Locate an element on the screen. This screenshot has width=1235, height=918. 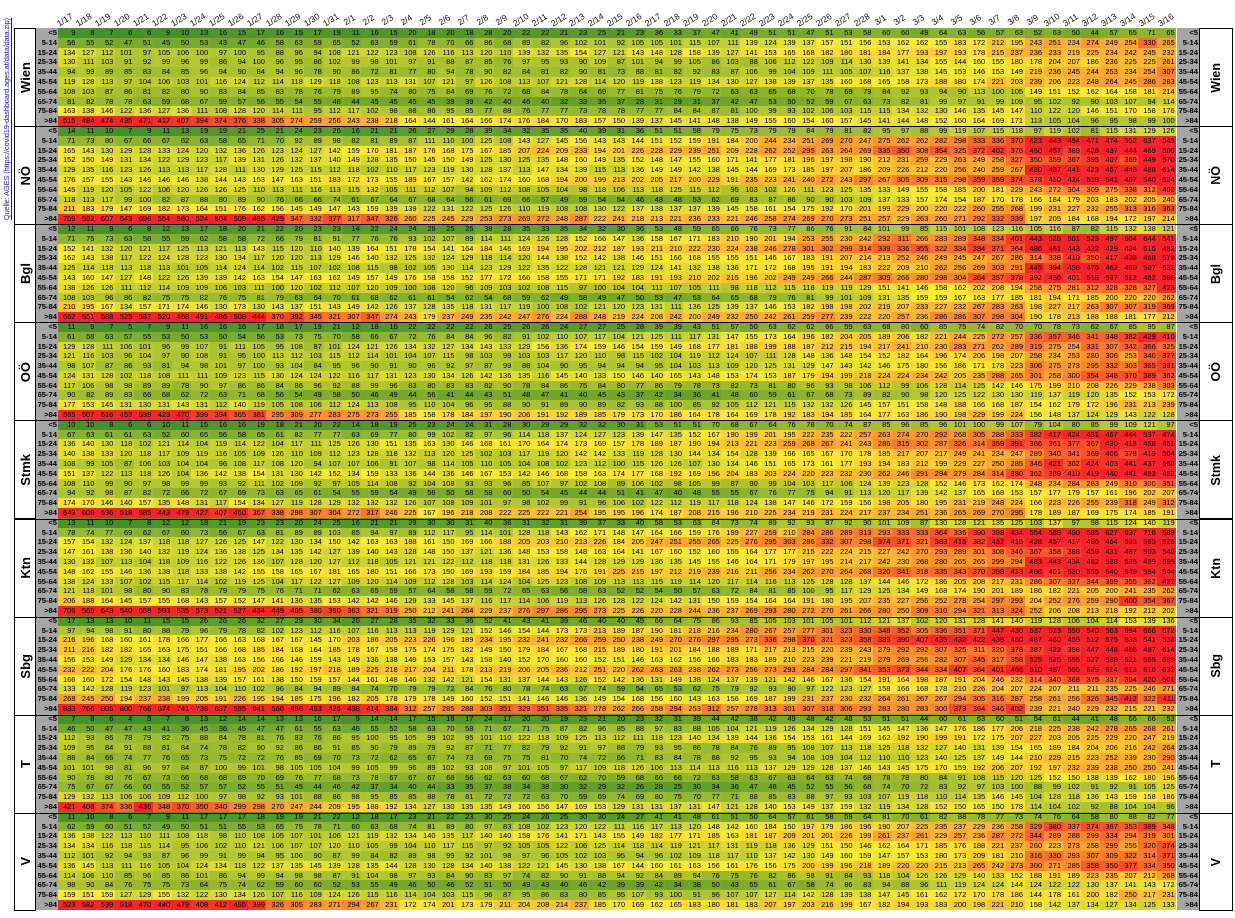
heatmap-cell: 234 is located at coordinates (1129, 72).